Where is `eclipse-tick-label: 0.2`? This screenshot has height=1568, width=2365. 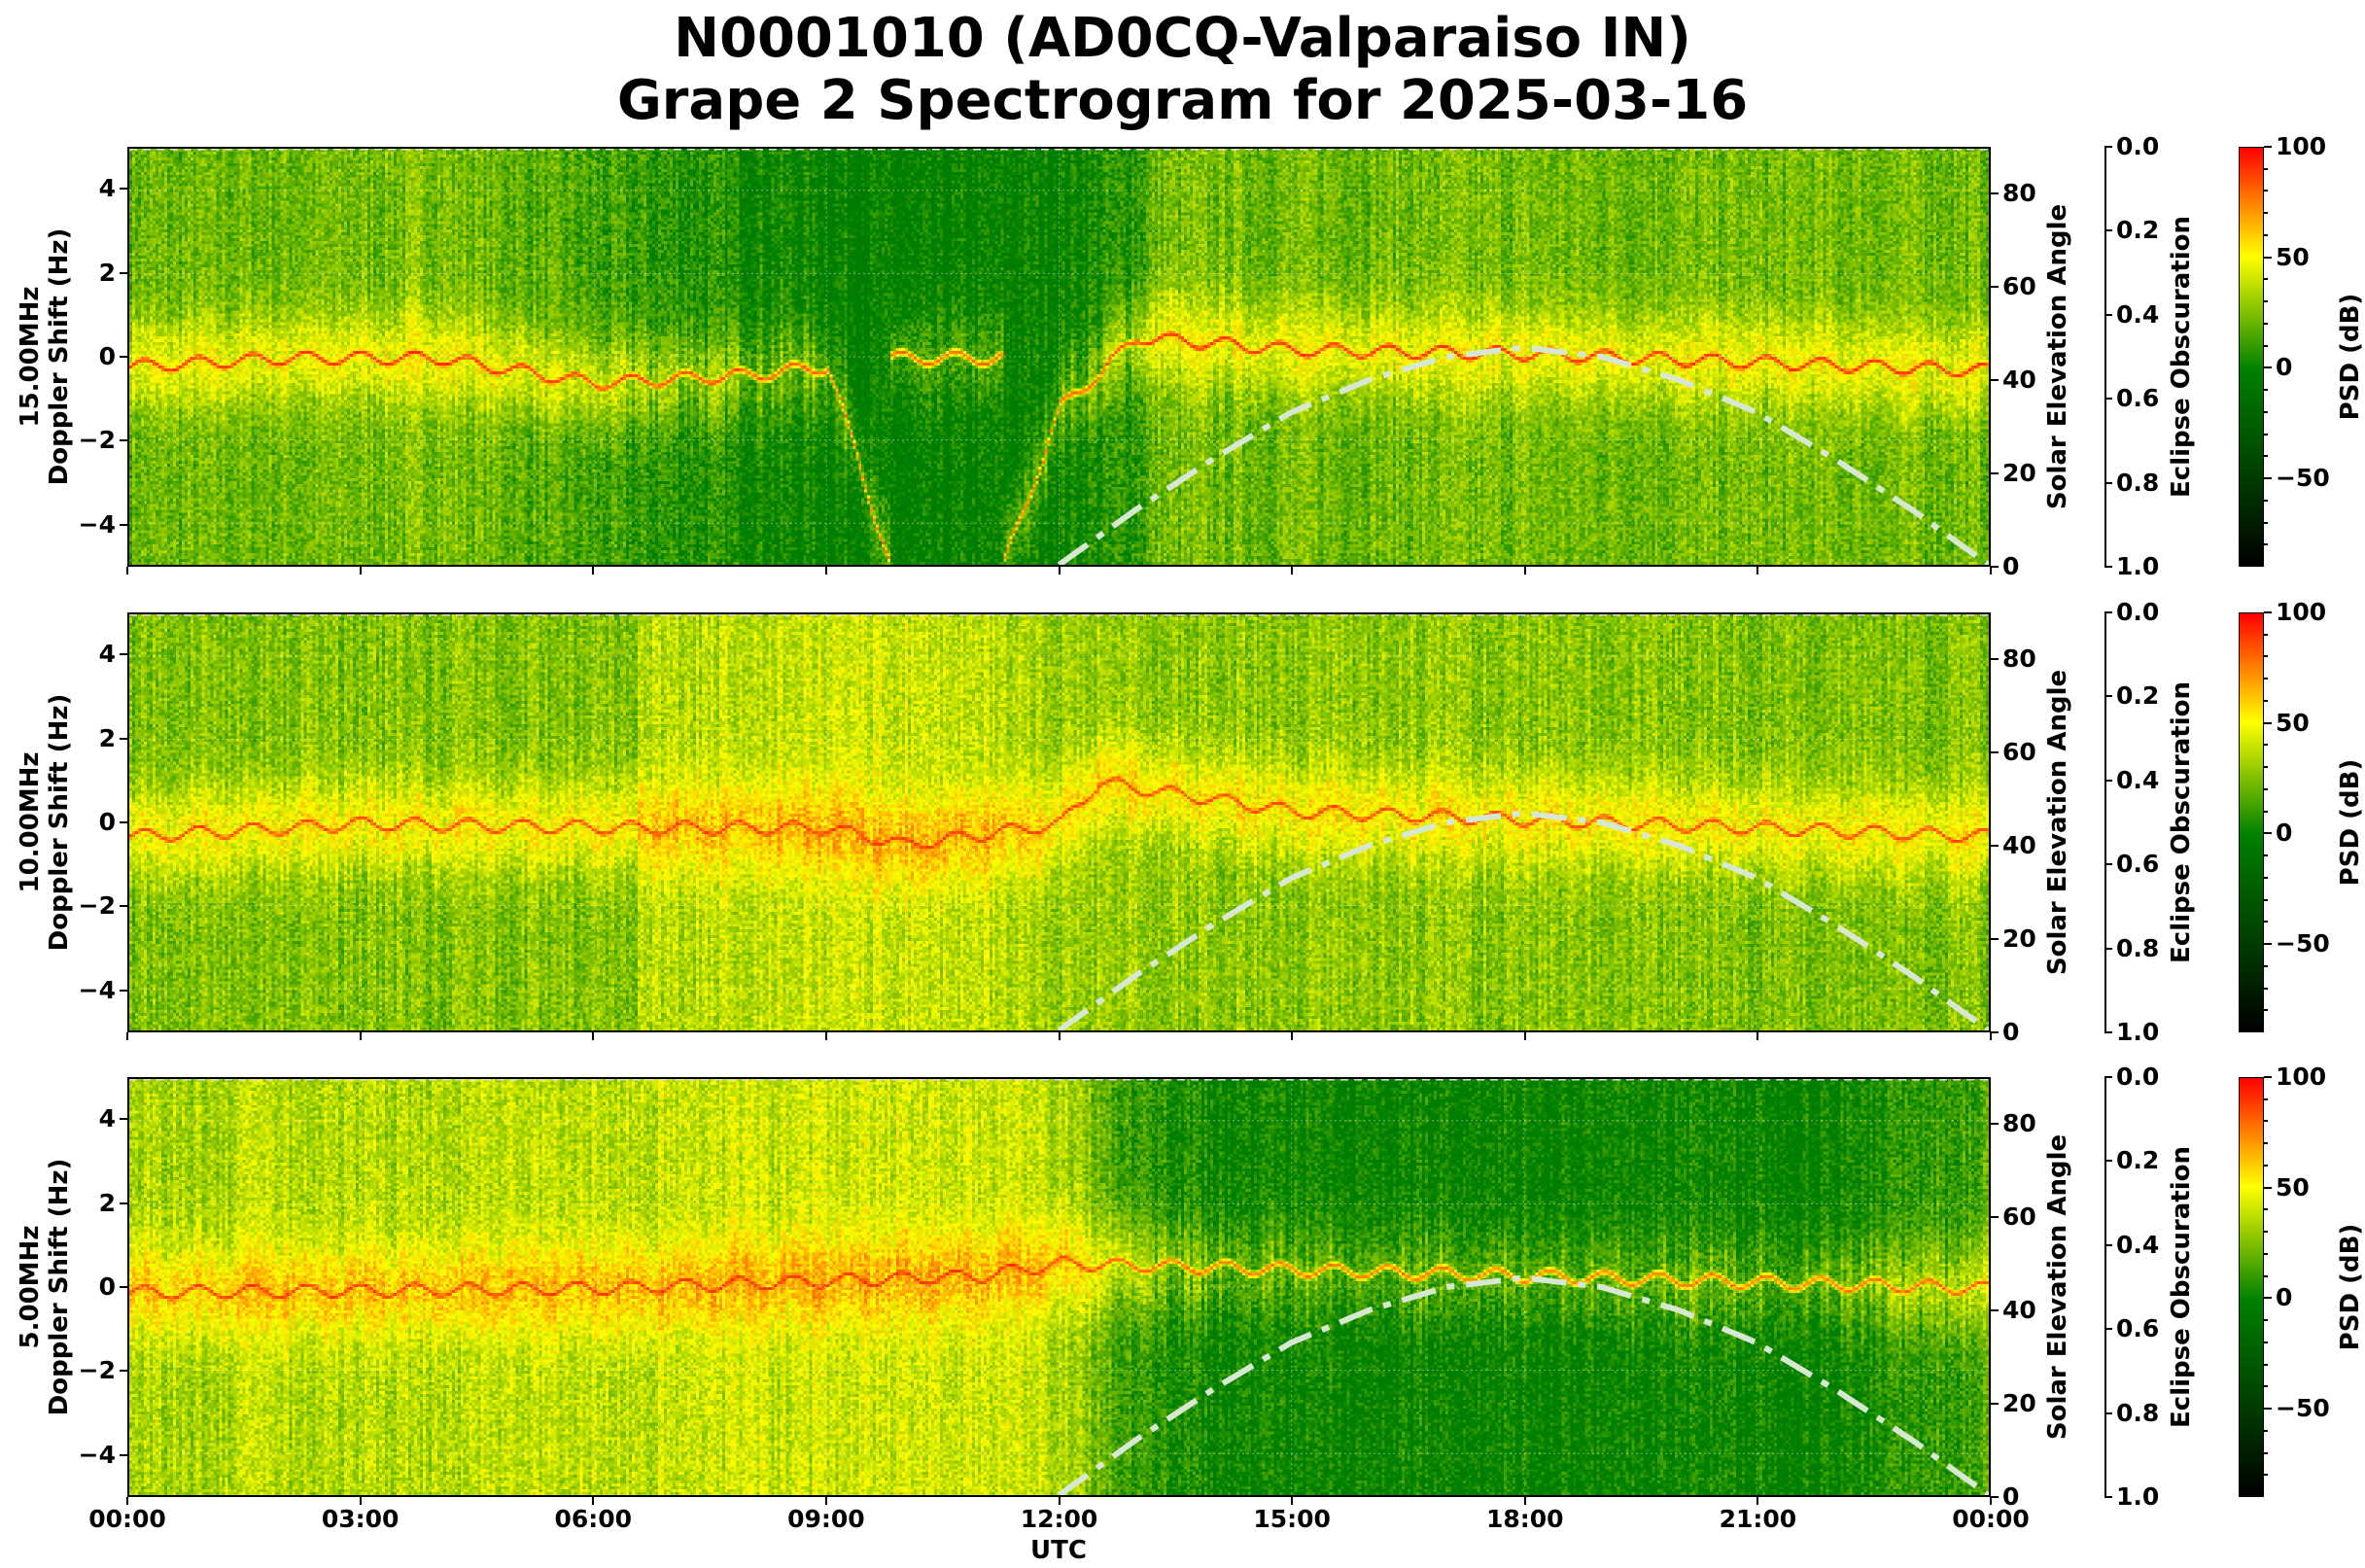 eclipse-tick-label: 0.2 is located at coordinates (2138, 230).